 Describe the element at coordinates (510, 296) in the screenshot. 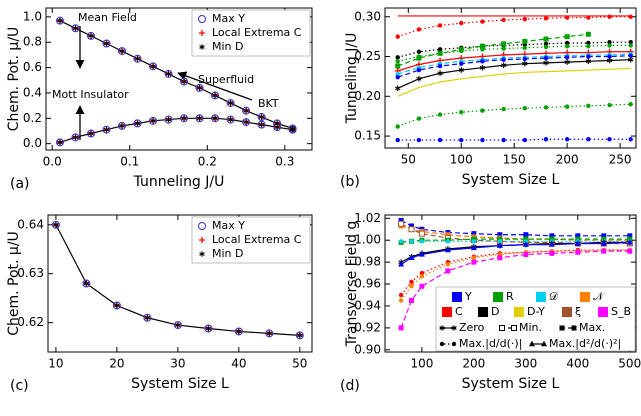

I see `legend-label: R` at that location.